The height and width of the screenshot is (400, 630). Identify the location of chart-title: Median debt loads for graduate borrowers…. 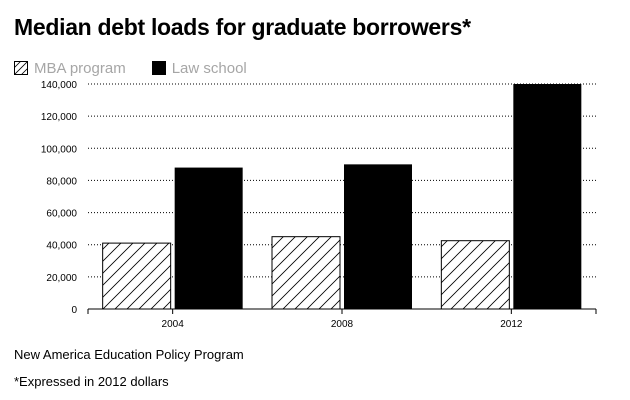
(242, 27).